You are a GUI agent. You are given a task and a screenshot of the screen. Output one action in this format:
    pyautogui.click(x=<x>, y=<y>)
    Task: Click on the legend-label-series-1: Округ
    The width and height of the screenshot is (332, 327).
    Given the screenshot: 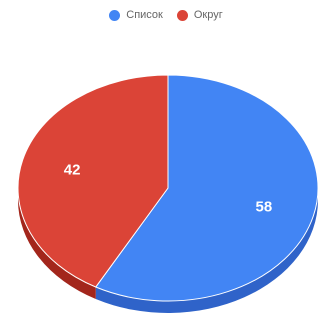 What is the action you would take?
    pyautogui.click(x=208, y=15)
    